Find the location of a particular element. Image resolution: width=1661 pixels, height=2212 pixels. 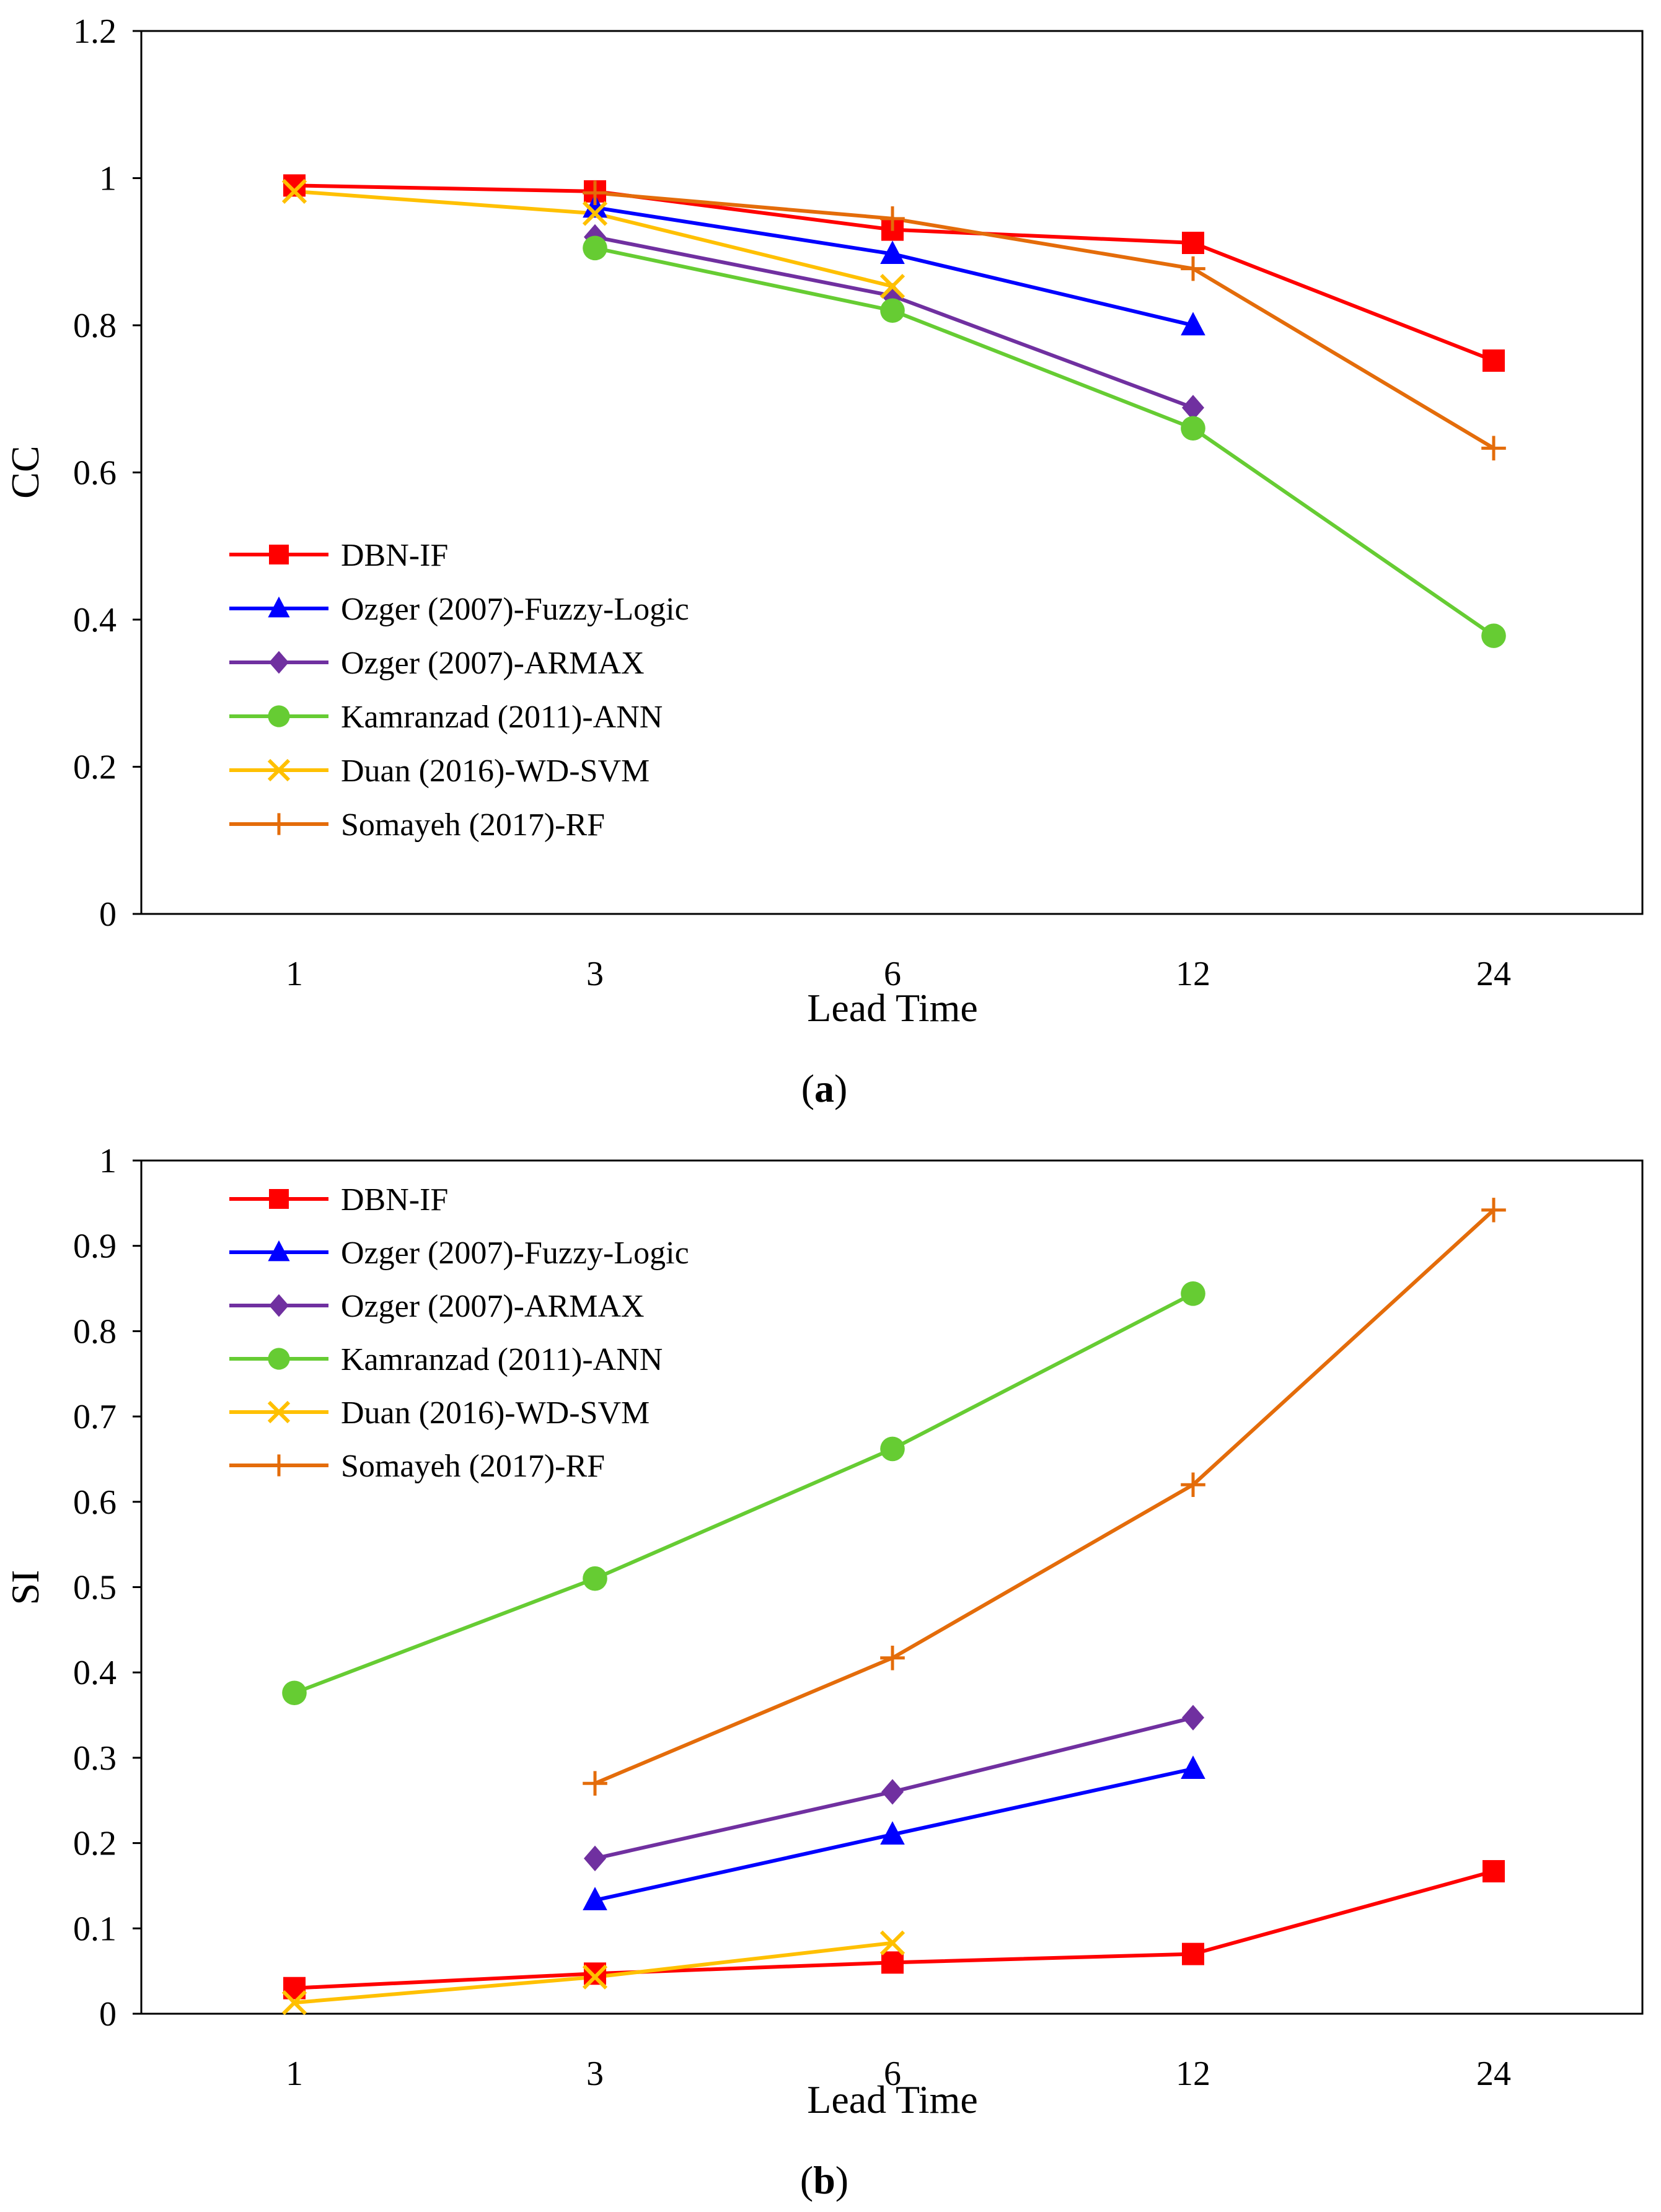

x-tick-labels-a: 1 3 6 12 24 is located at coordinates (898, 974).